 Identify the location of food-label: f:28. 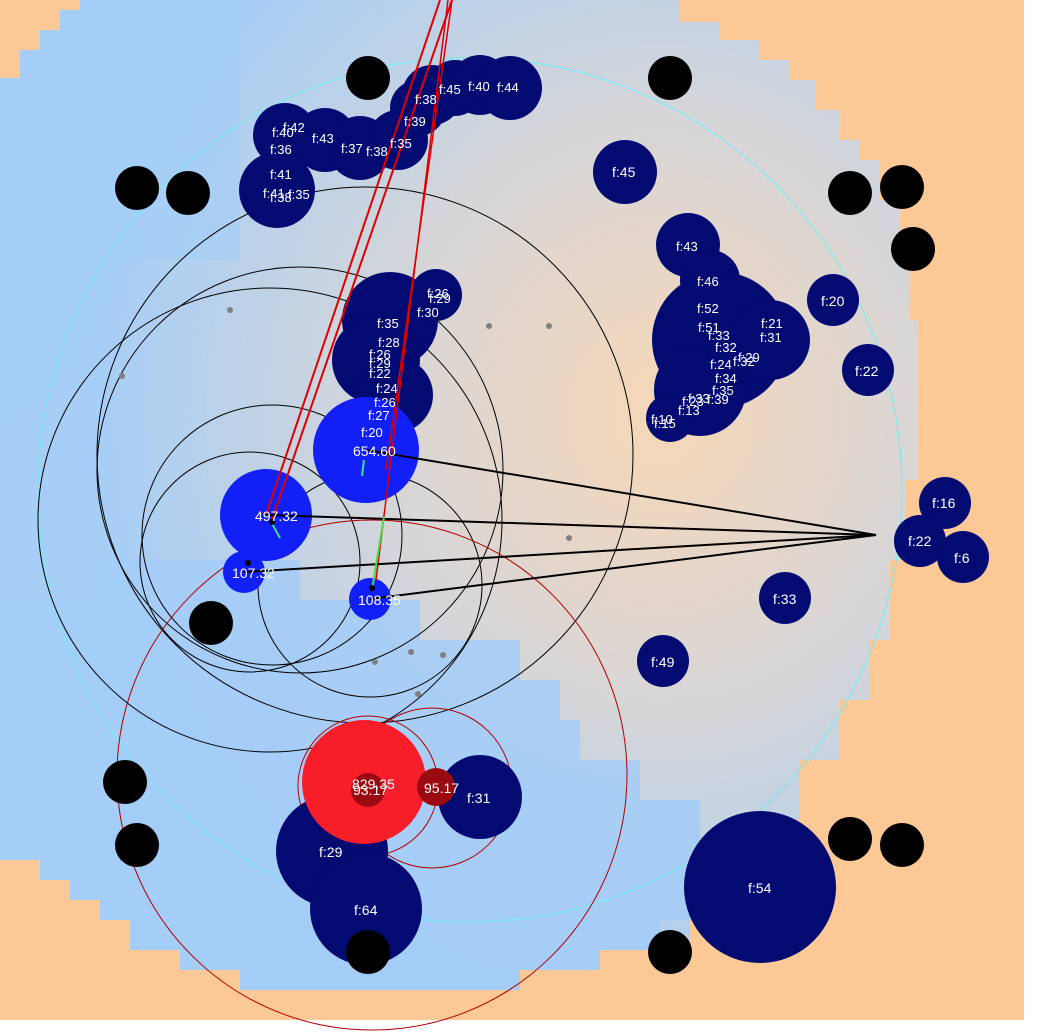
(389, 342).